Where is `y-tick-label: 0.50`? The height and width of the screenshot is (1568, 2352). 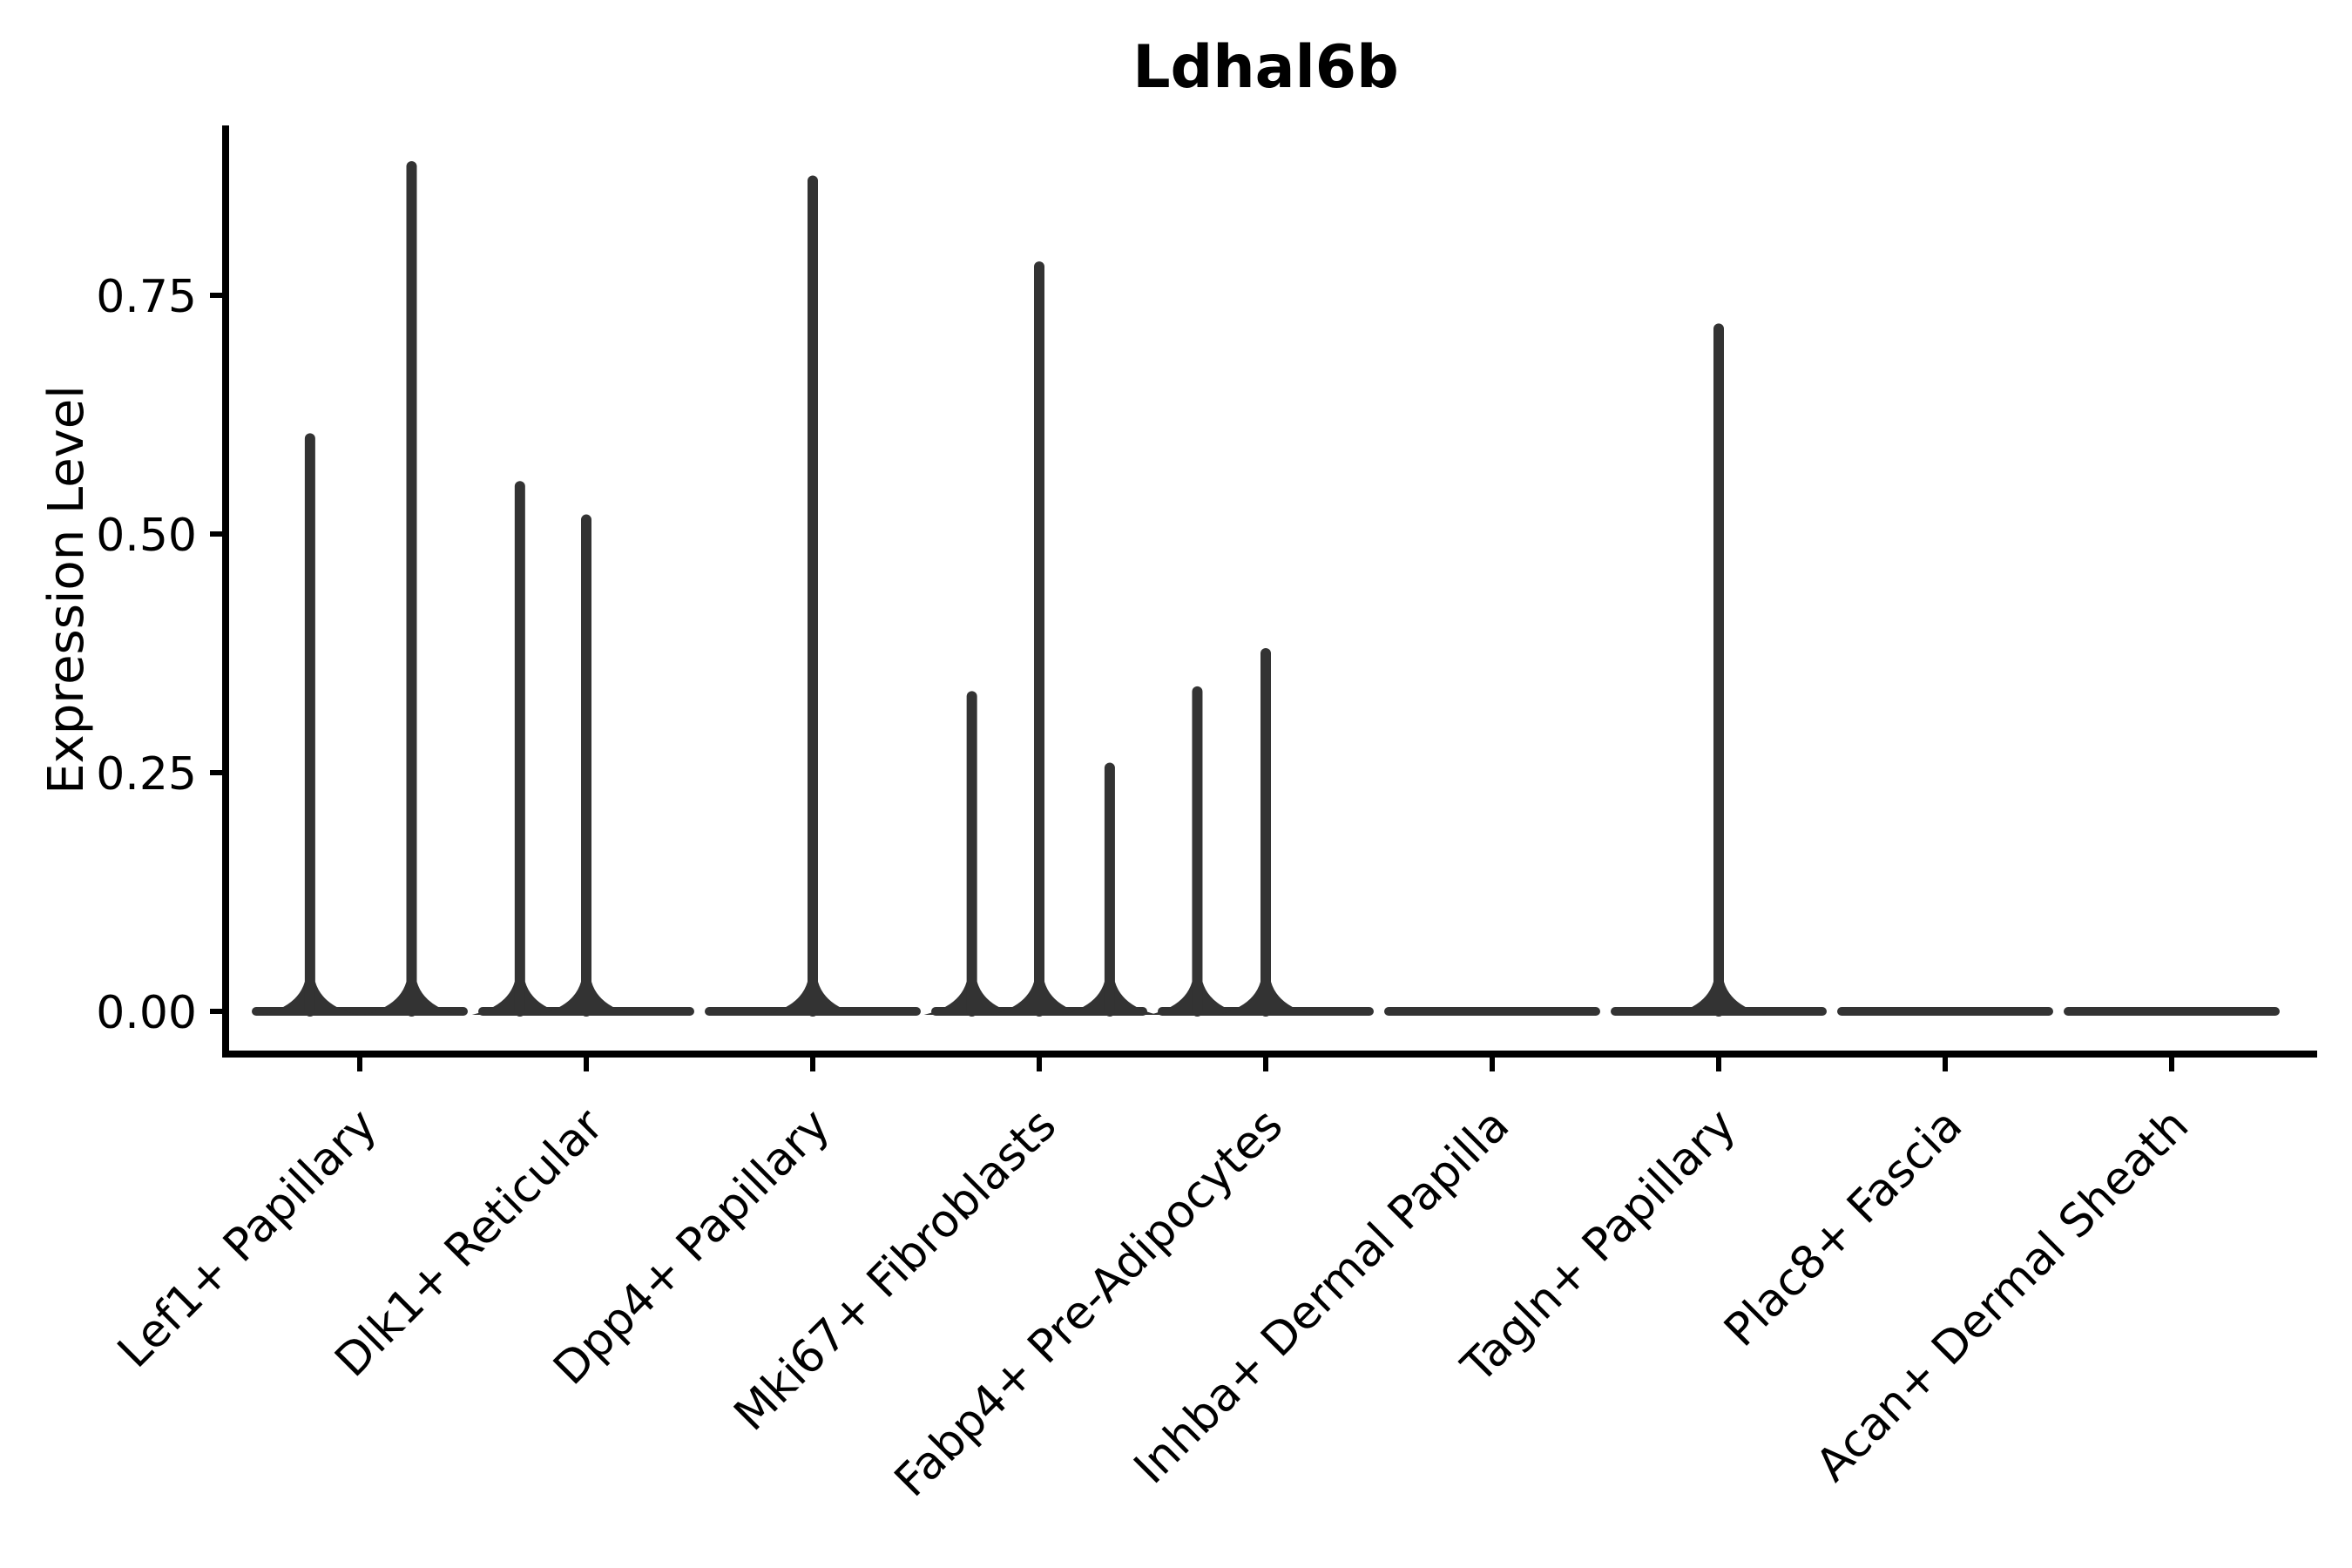 y-tick-label: 0.50 is located at coordinates (146, 536).